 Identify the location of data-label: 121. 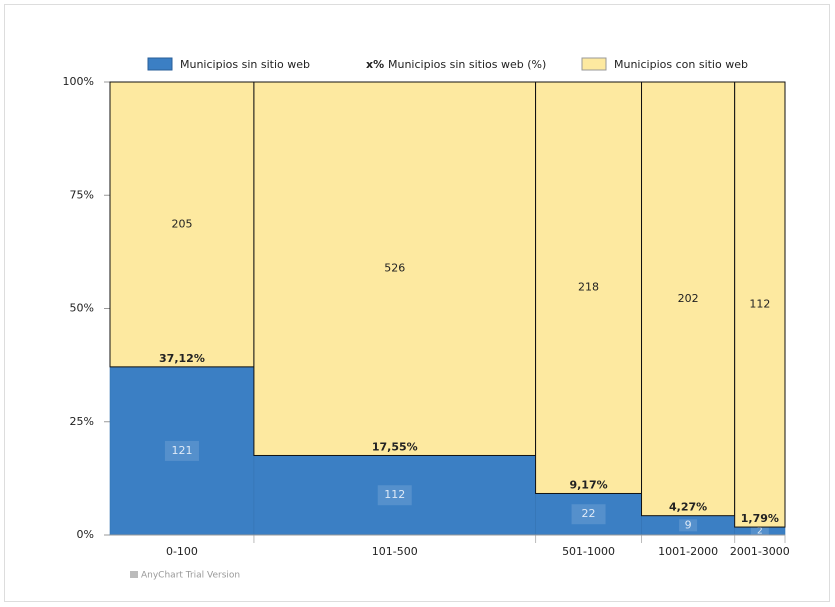
(181, 450).